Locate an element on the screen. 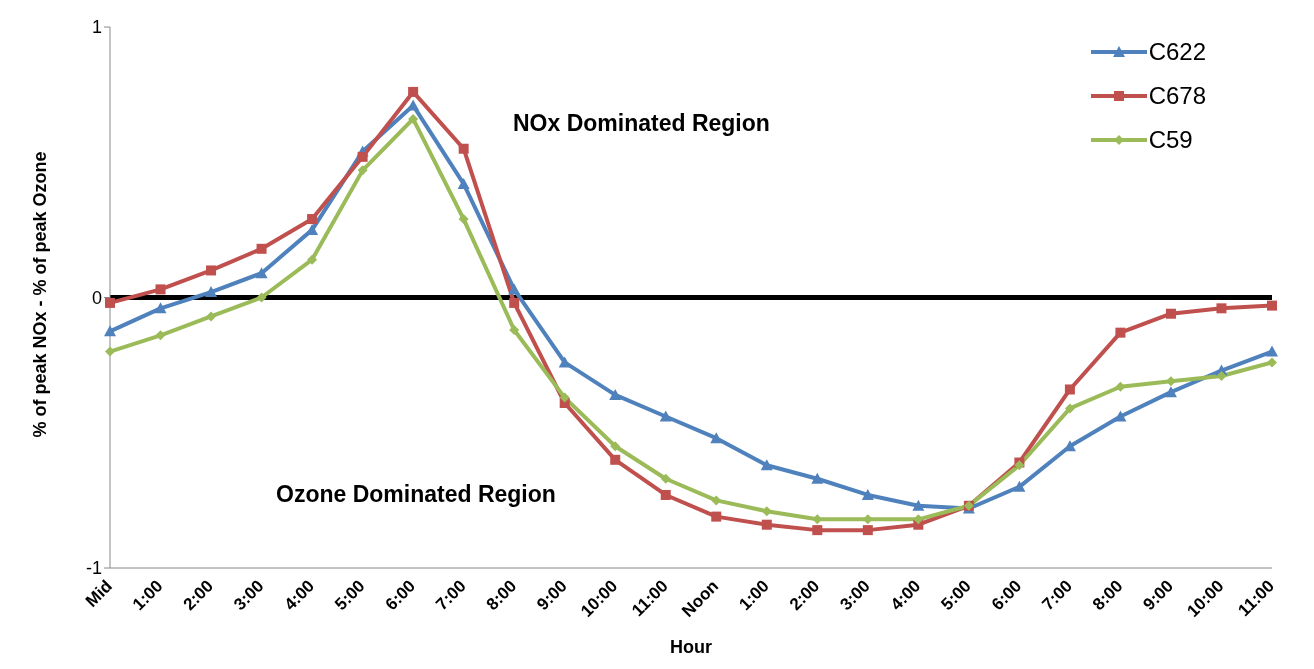 The height and width of the screenshot is (669, 1314). legend-label: C59 is located at coordinates (1170, 140).